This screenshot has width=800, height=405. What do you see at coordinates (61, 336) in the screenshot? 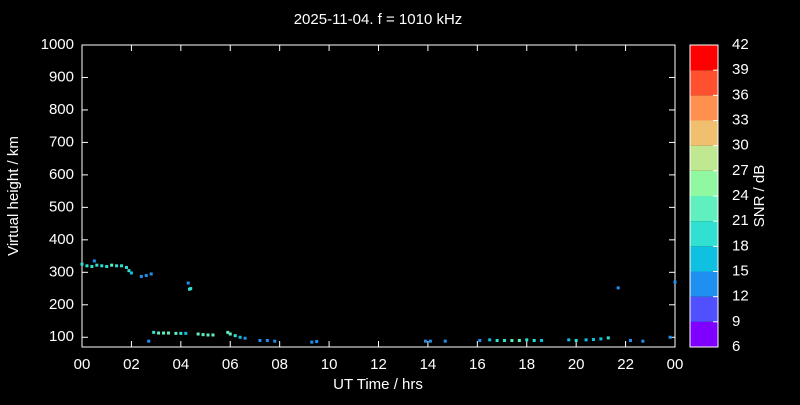
I see `y-tick-label: 100` at bounding box center [61, 336].